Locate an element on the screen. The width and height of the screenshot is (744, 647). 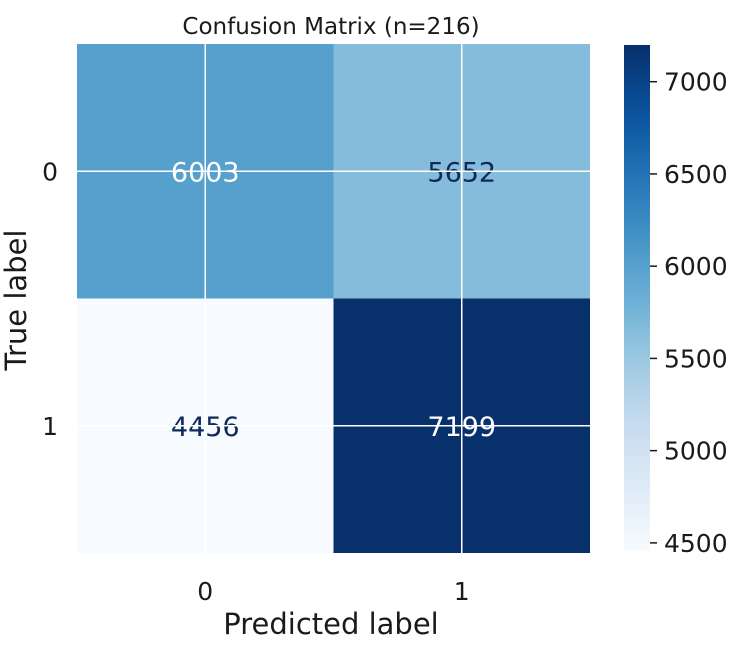
x-tick-label-0: 0 is located at coordinates (205, 591).